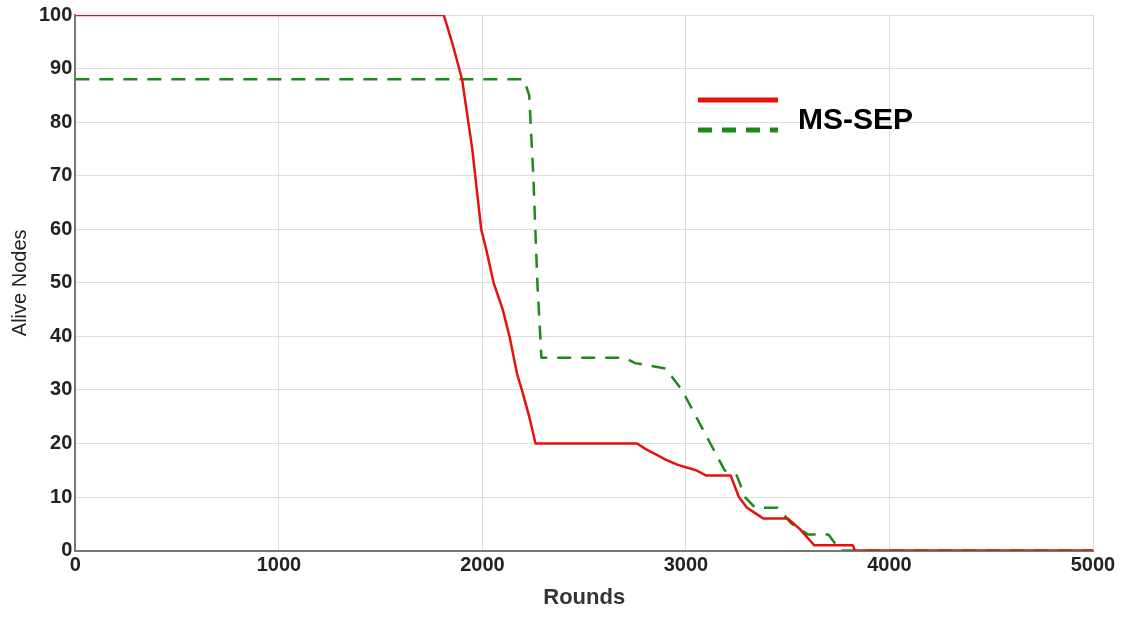 The height and width of the screenshot is (619, 1133). What do you see at coordinates (18, 283) in the screenshot?
I see `y-axis-title: Alive Nodes` at bounding box center [18, 283].